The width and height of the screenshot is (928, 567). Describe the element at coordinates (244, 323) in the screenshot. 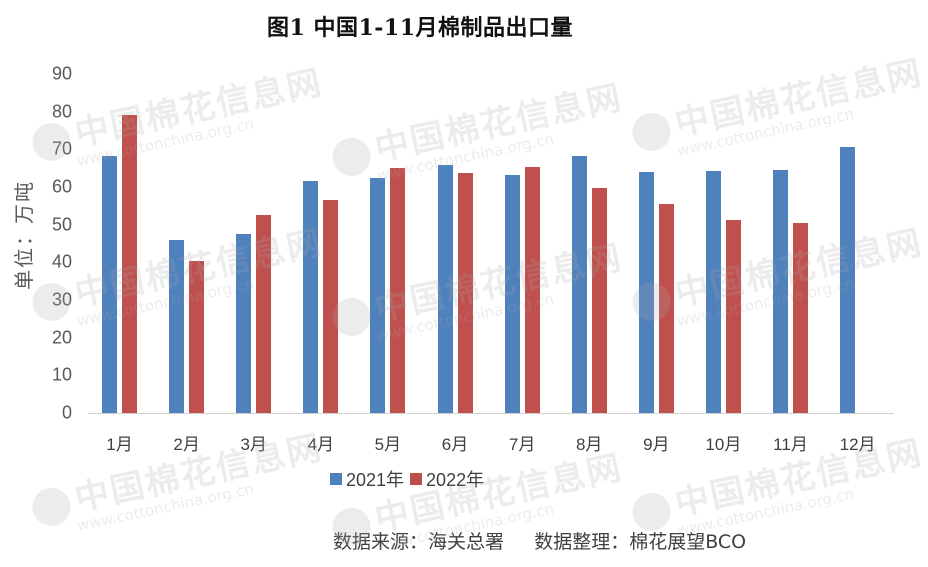

I see `bar-2021年-3月` at that location.